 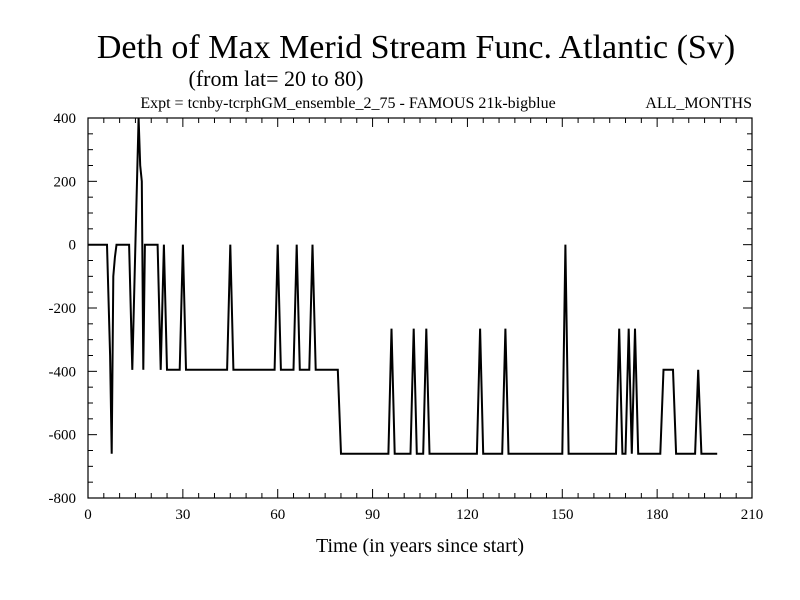 What do you see at coordinates (372, 515) in the screenshot?
I see `x-tick-label: 90` at bounding box center [372, 515].